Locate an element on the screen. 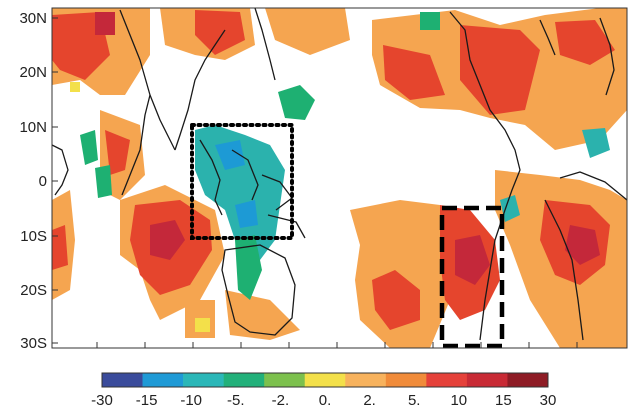 The width and height of the screenshot is (640, 418). colorbar-frame is located at coordinates (325, 380).